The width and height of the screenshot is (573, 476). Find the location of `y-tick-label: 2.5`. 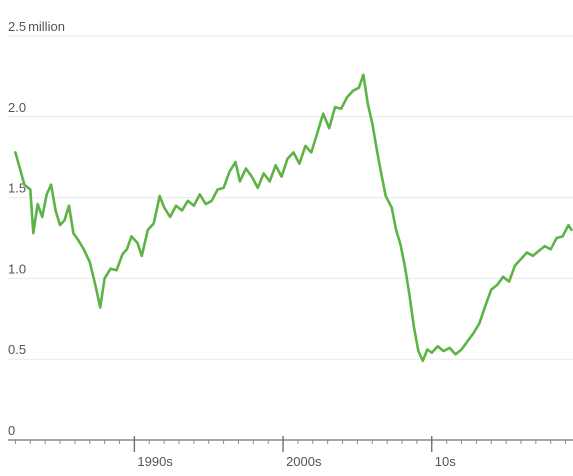

y-tick-label: 2.5 is located at coordinates (17, 26).